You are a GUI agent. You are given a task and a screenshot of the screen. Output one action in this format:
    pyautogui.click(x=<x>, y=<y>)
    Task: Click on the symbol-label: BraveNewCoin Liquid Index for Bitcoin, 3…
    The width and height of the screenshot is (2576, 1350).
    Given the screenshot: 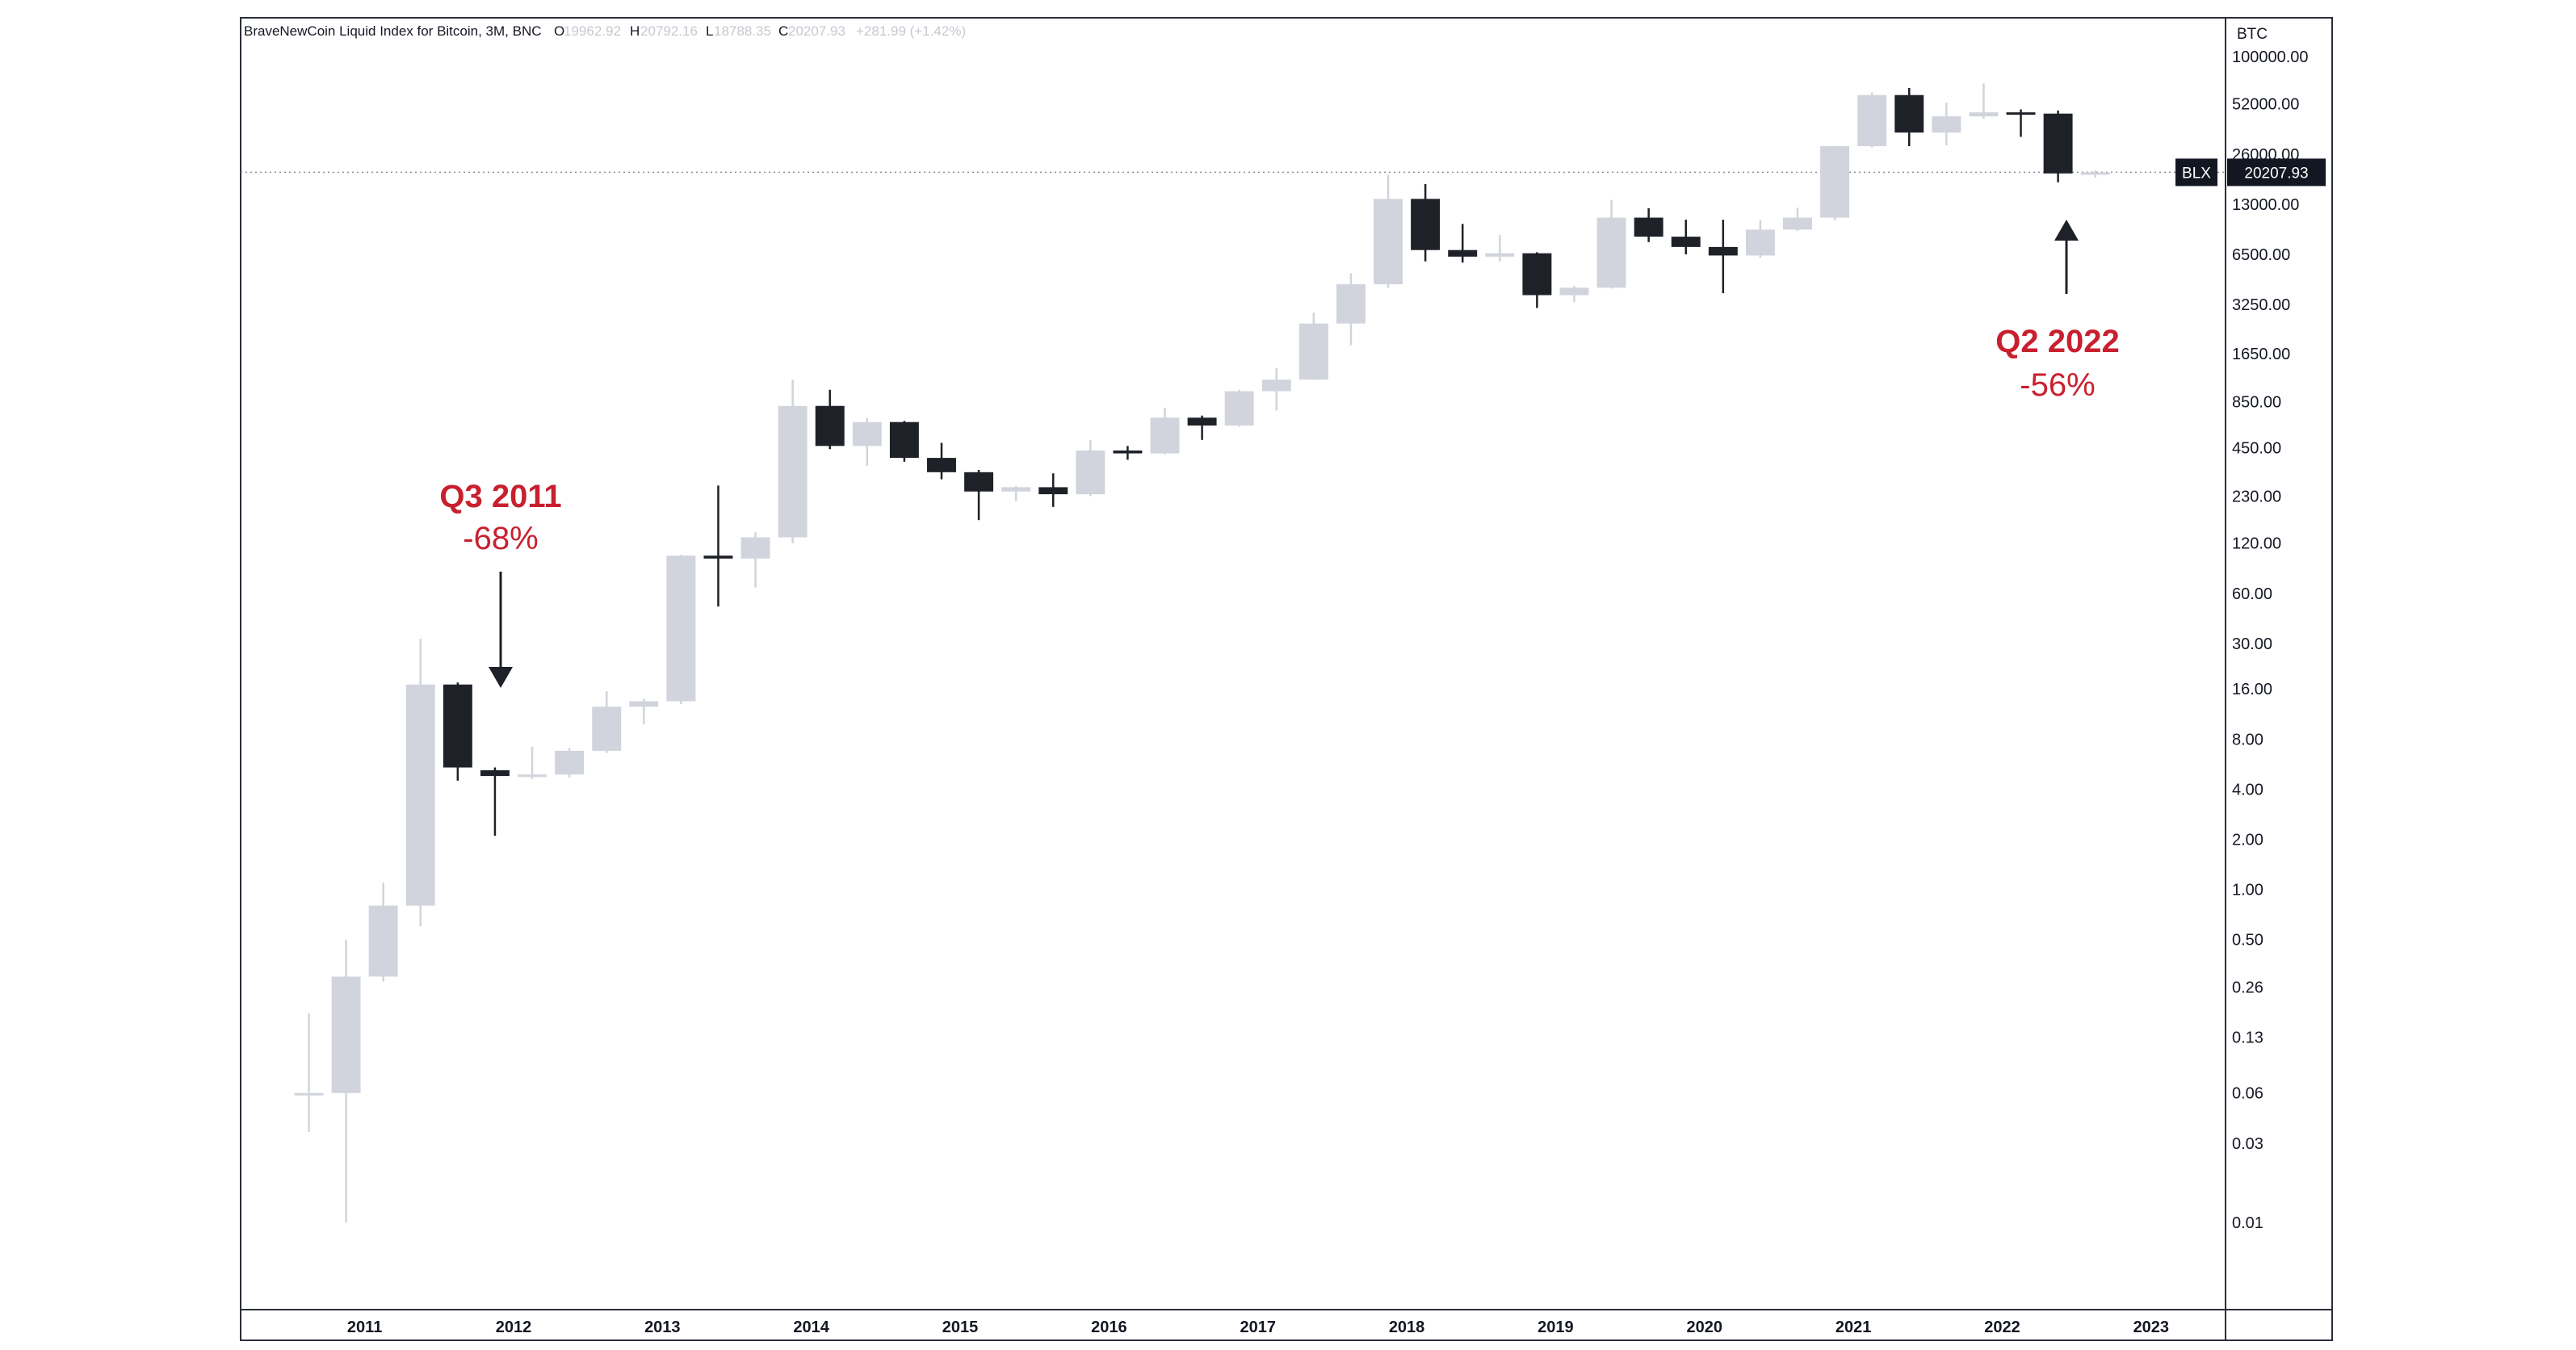 What is the action you would take?
    pyautogui.click(x=393, y=31)
    